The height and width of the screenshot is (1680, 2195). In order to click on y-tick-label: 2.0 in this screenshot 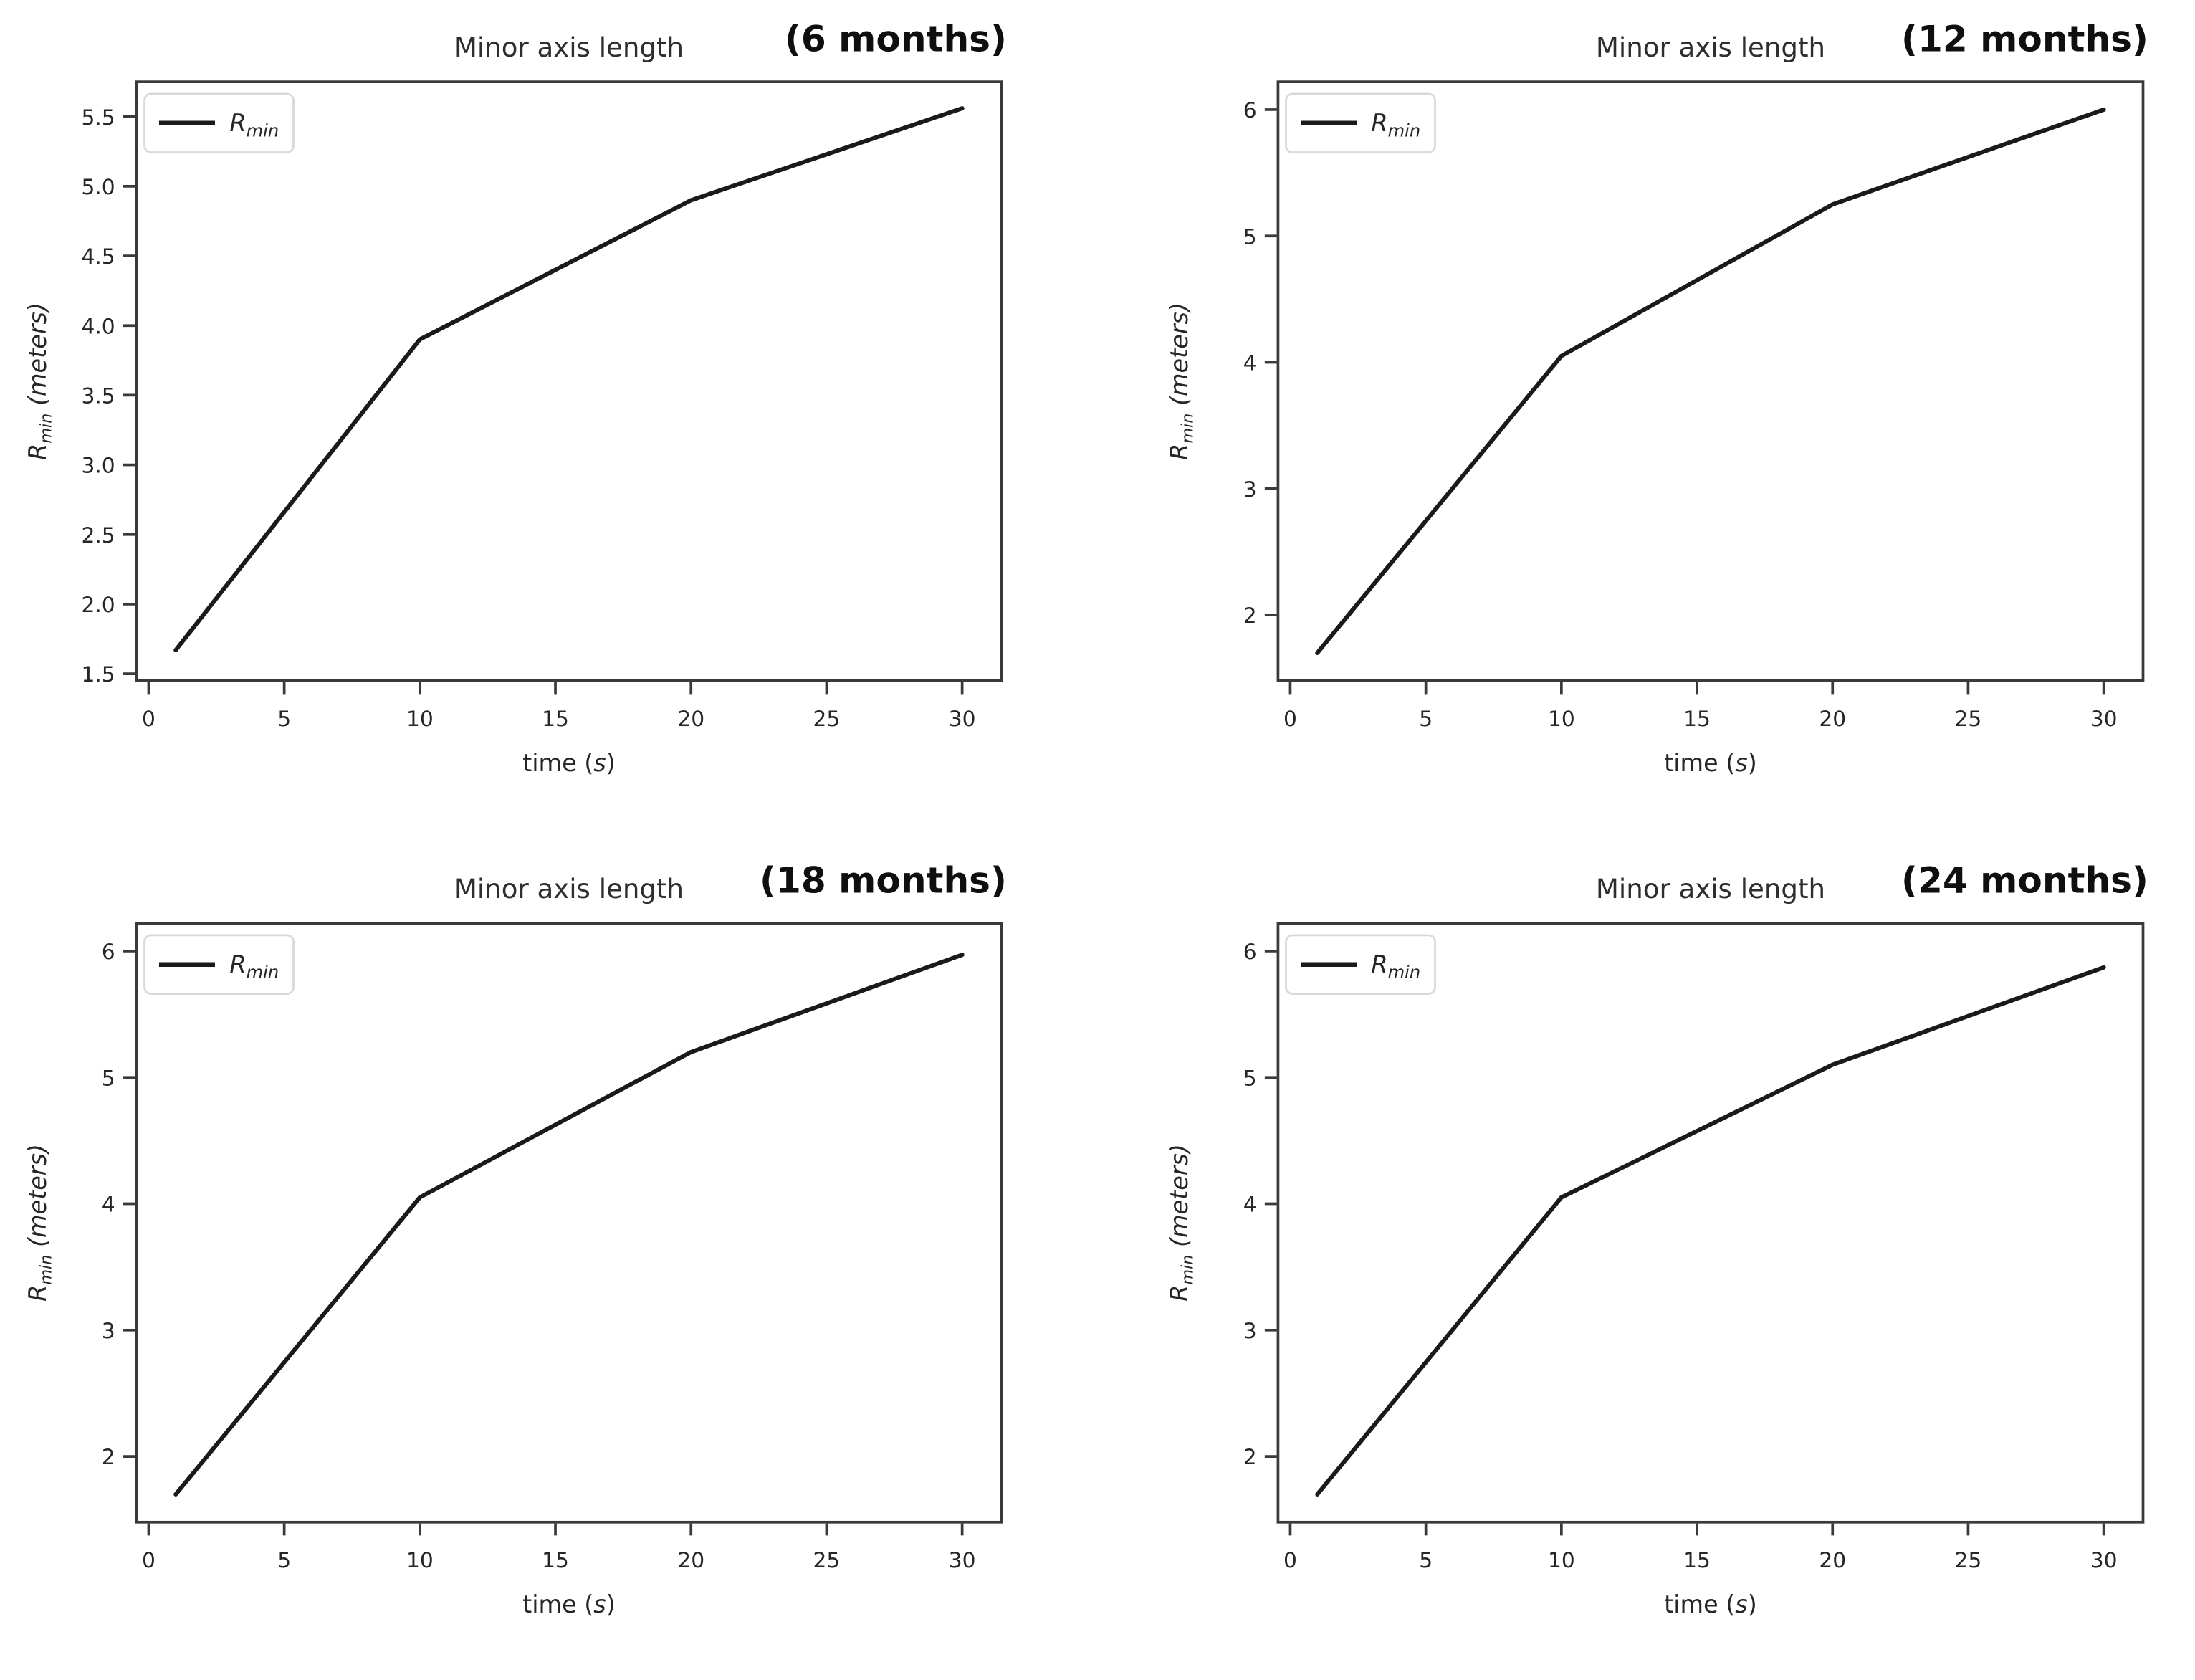, I will do `click(98, 605)`.